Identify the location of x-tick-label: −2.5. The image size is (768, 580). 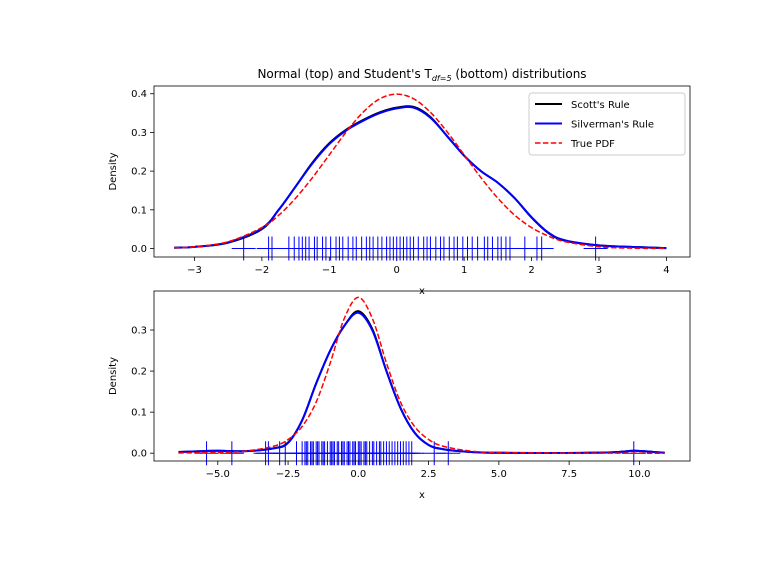
(288, 474).